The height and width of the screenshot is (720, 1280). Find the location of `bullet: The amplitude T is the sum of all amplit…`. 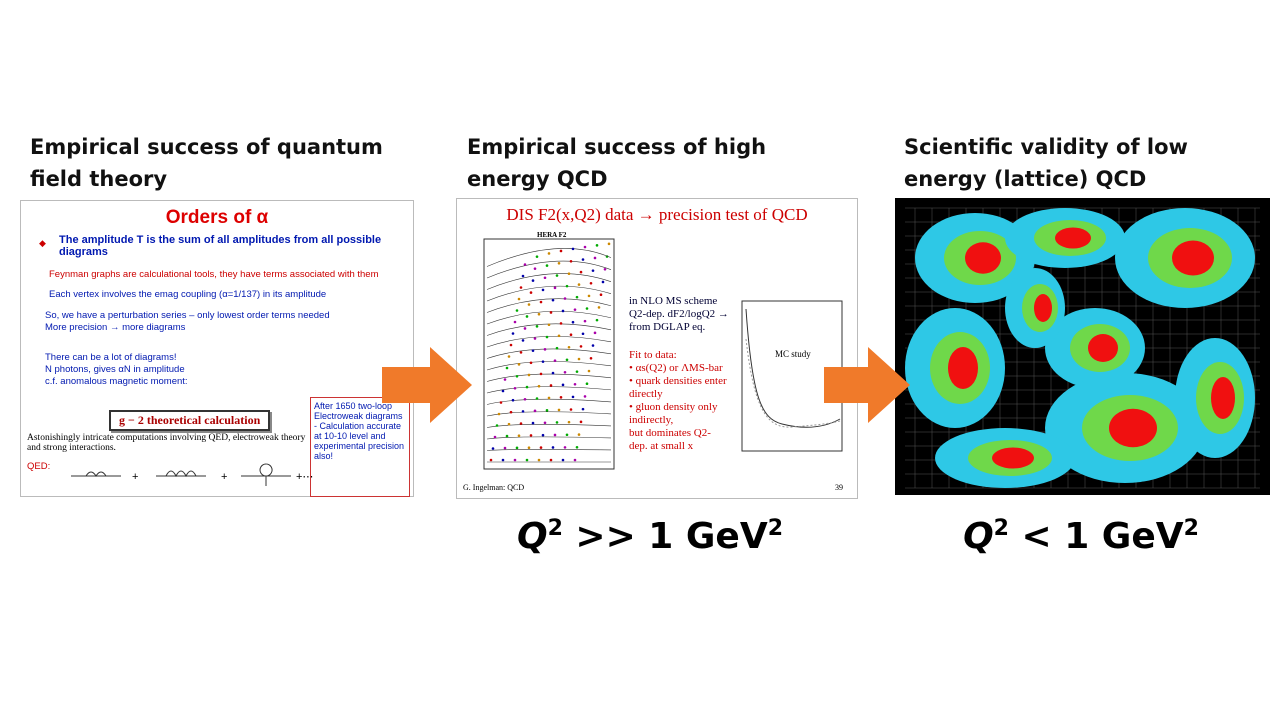

bullet: The amplitude T is the sum of all amplit… is located at coordinates (220, 246).